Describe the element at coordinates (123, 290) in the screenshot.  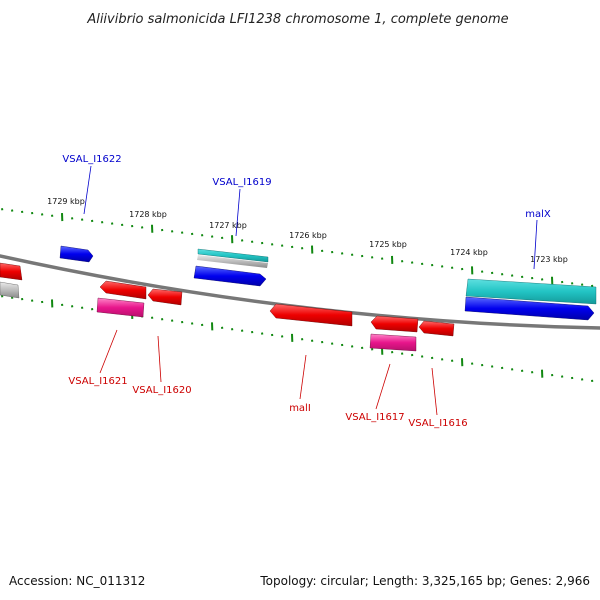
I see `gene-VSAL_I1621-arrow` at that location.